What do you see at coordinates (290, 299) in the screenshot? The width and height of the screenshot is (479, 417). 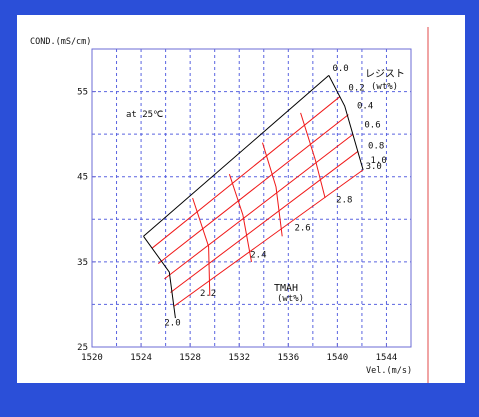 I see `tmah-unit: (wt%)` at bounding box center [290, 299].